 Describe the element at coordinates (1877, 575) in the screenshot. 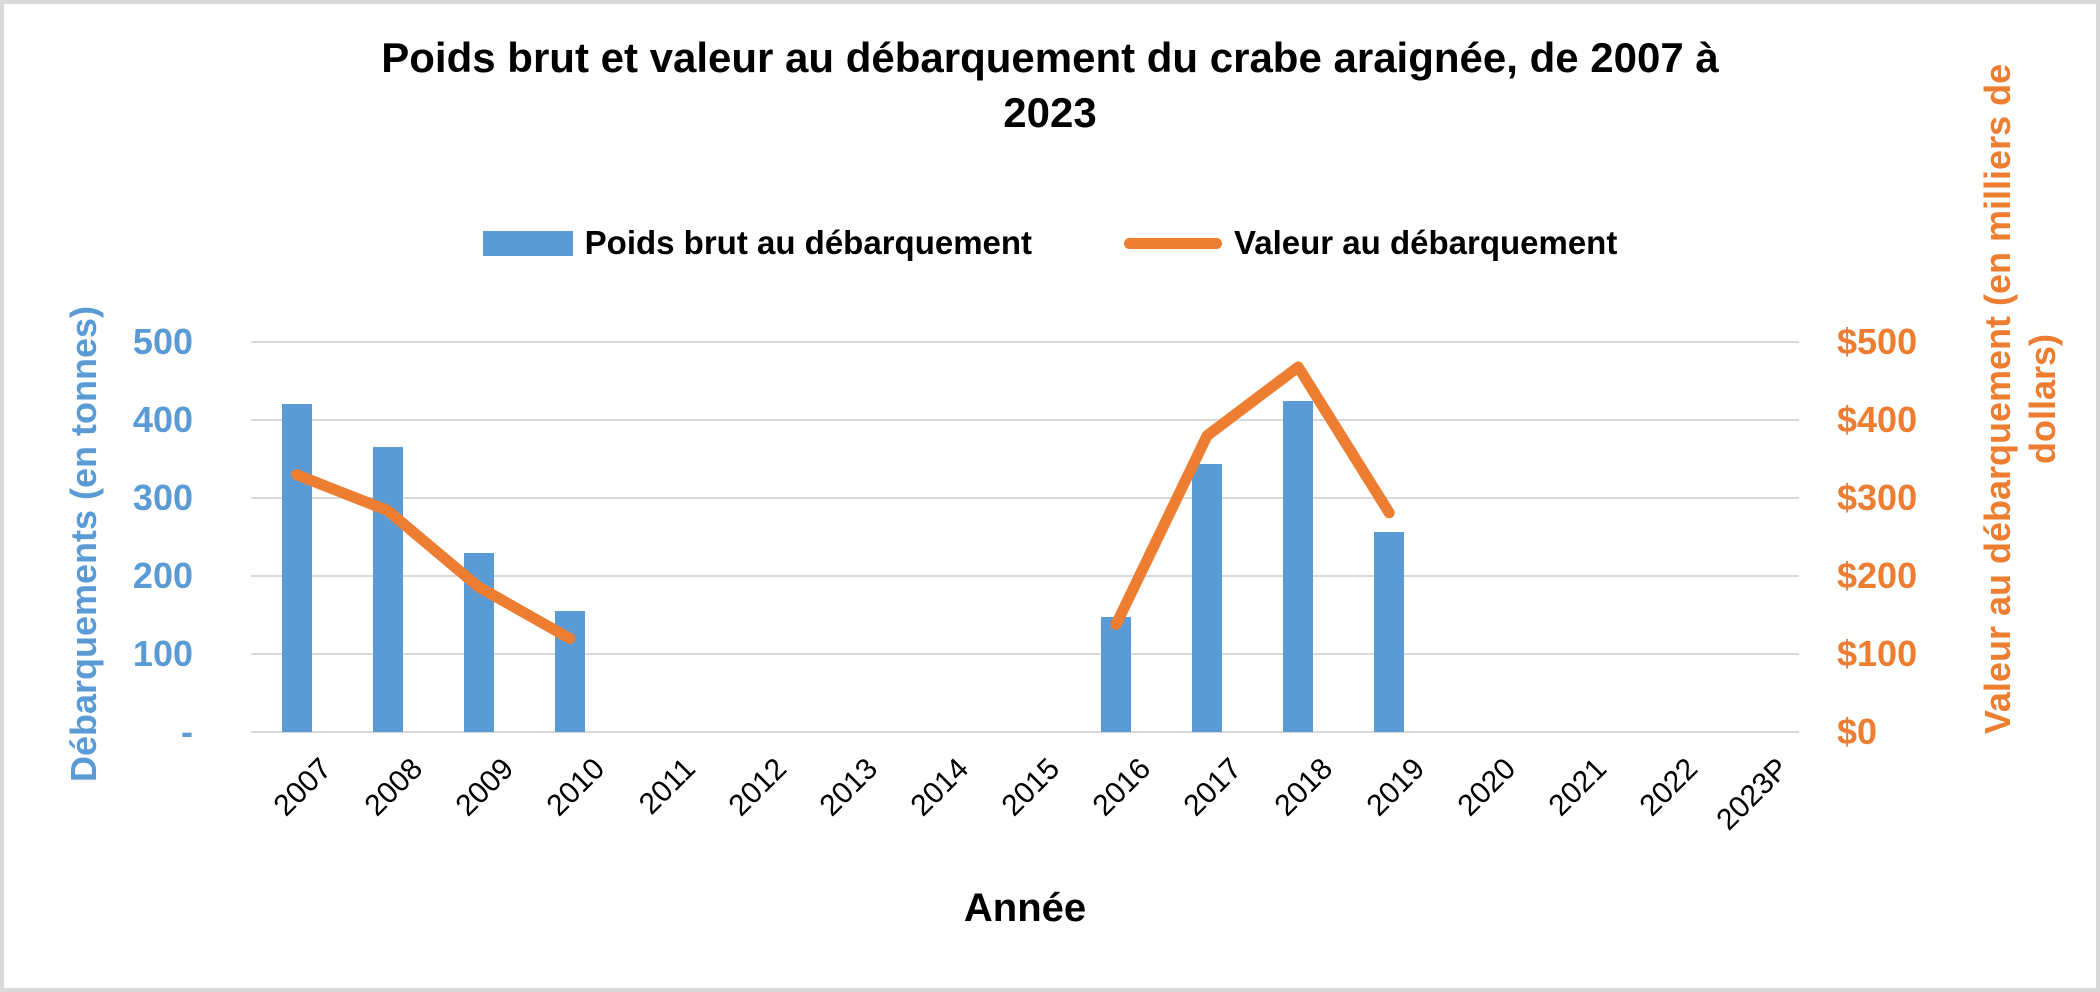

I see `y-tick-right-200: $200` at that location.